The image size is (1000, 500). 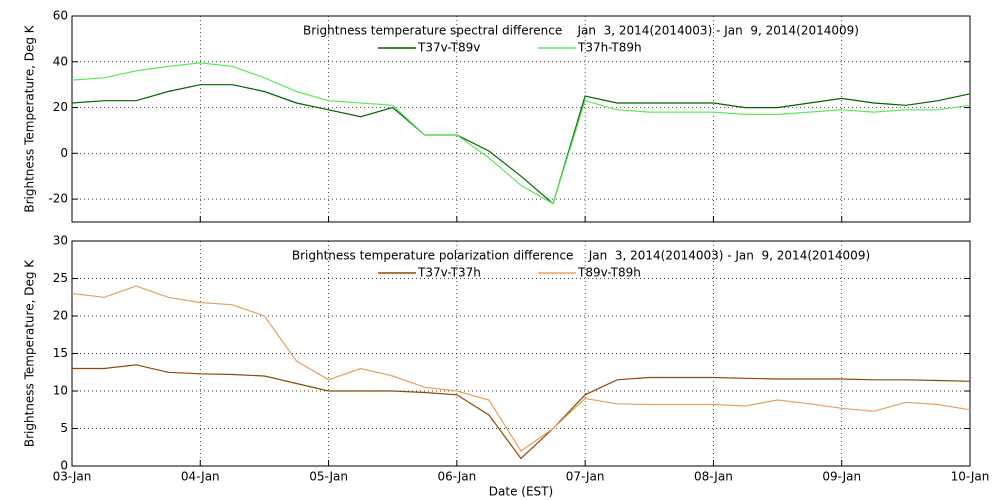 I want to click on y-tick-label: 15, so click(x=60, y=353).